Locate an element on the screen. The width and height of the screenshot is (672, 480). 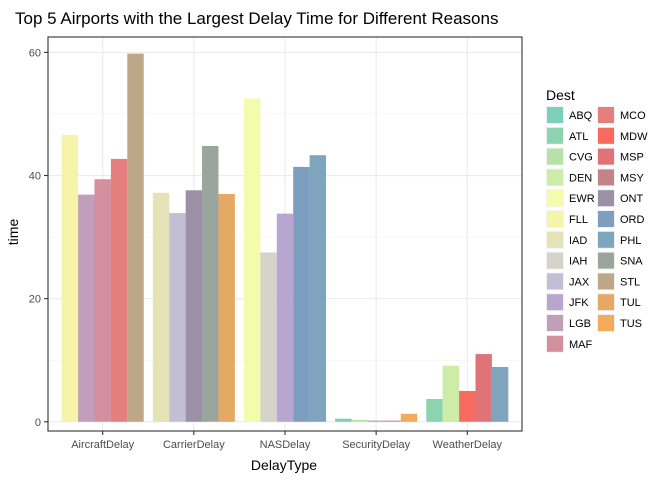
bar-SecurityDelay-MAF is located at coordinates (392, 421).